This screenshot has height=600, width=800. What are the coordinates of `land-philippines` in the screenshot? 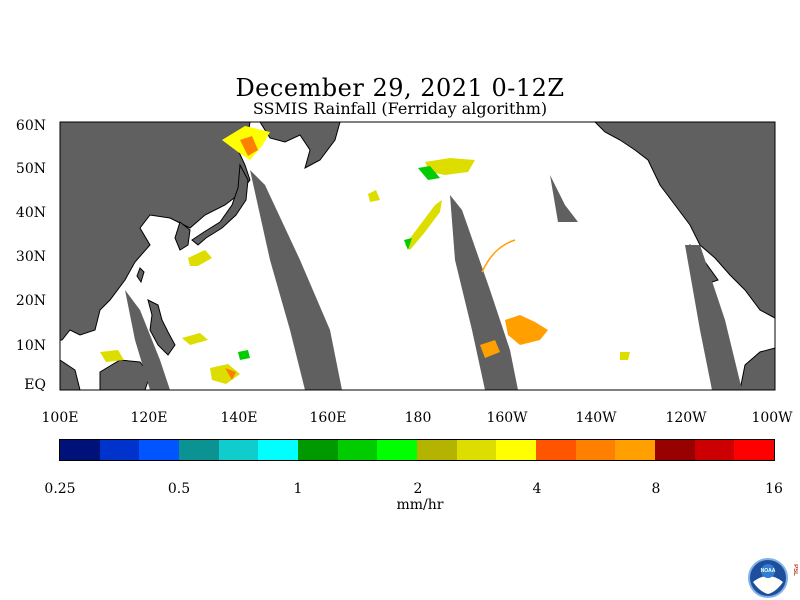 It's located at (161, 327).